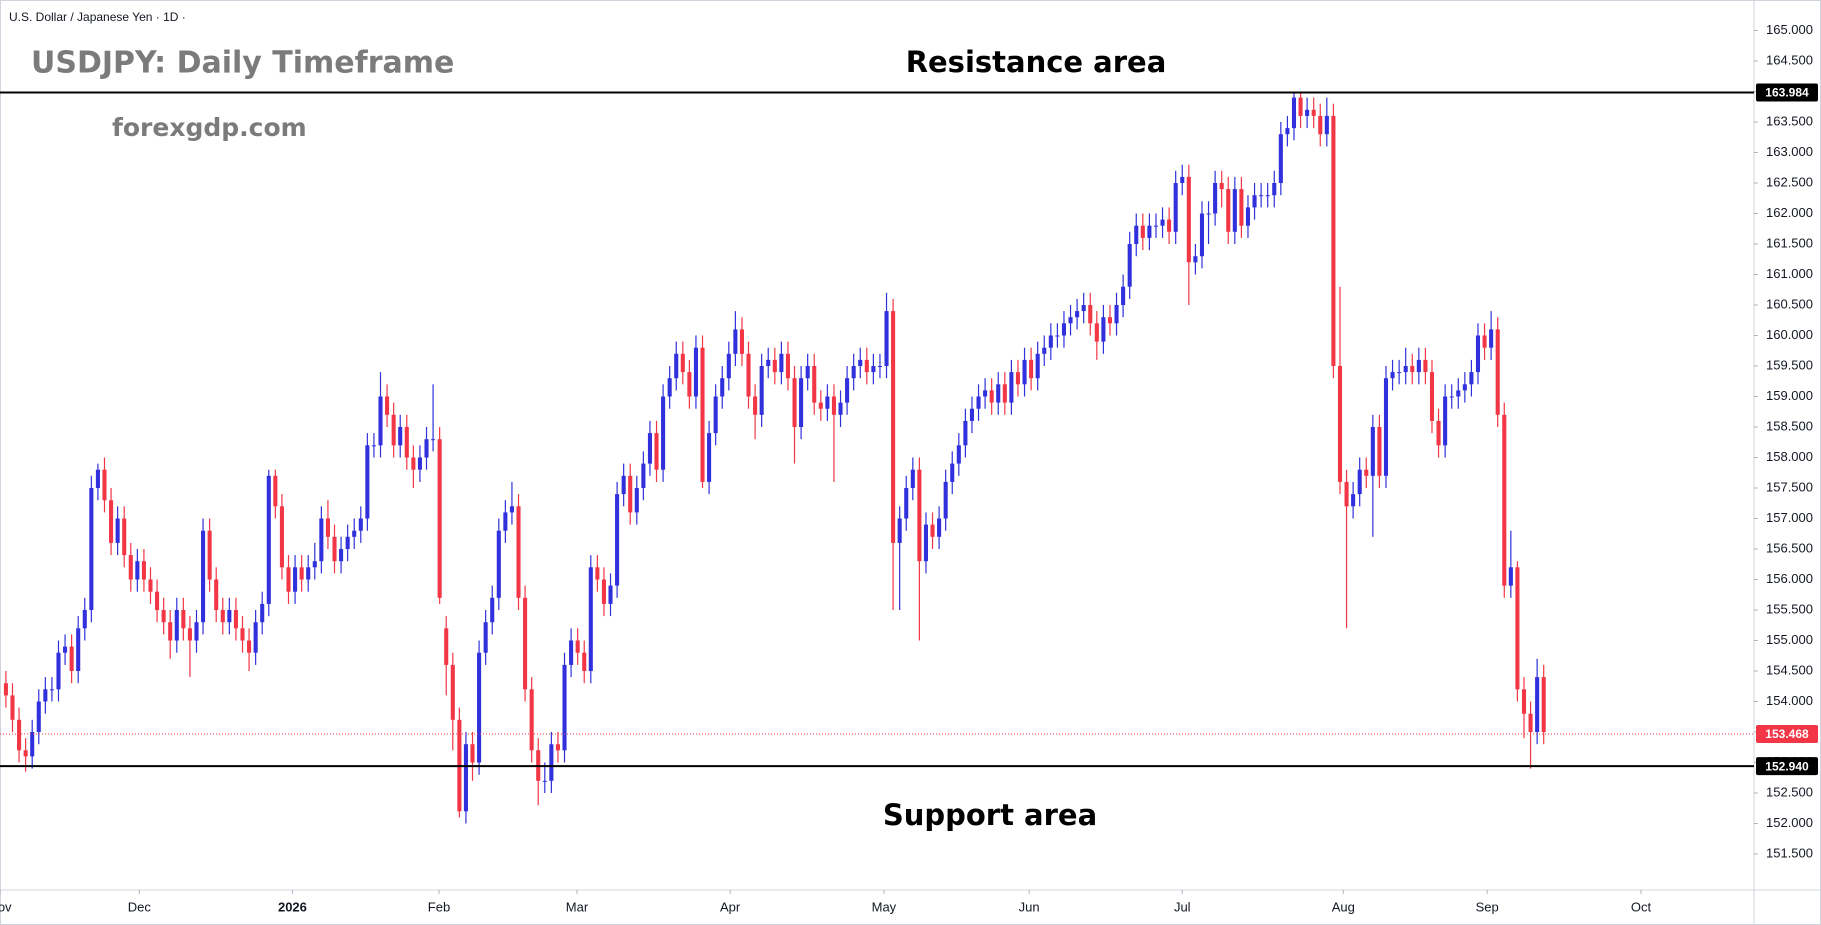  What do you see at coordinates (6, 906) in the screenshot?
I see `x-tick-label: Nov` at bounding box center [6, 906].